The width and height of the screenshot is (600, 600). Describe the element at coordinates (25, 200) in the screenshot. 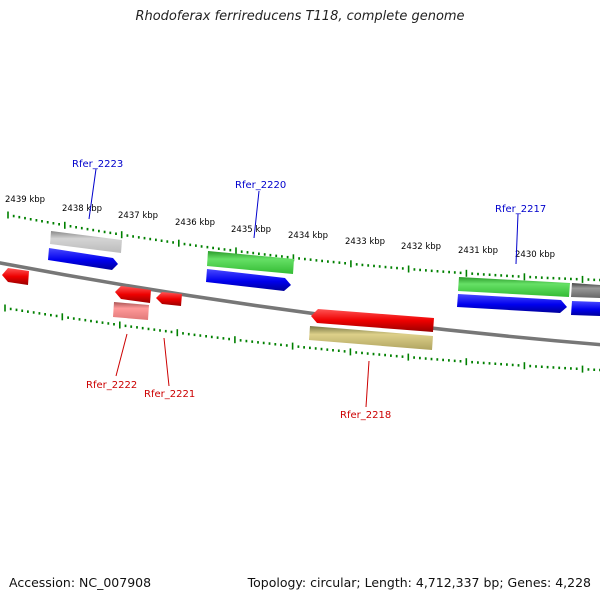

I see `scale-label: 2439 kbp` at that location.